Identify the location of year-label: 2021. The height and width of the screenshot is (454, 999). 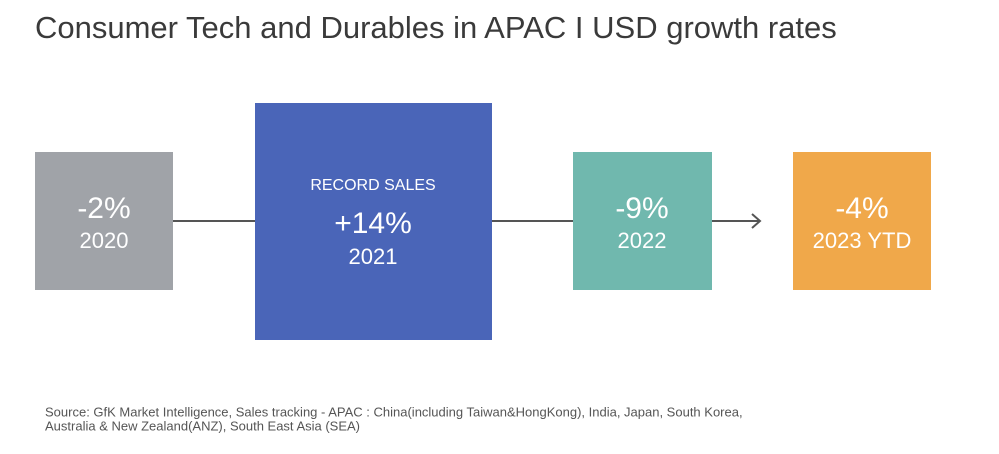
(373, 256).